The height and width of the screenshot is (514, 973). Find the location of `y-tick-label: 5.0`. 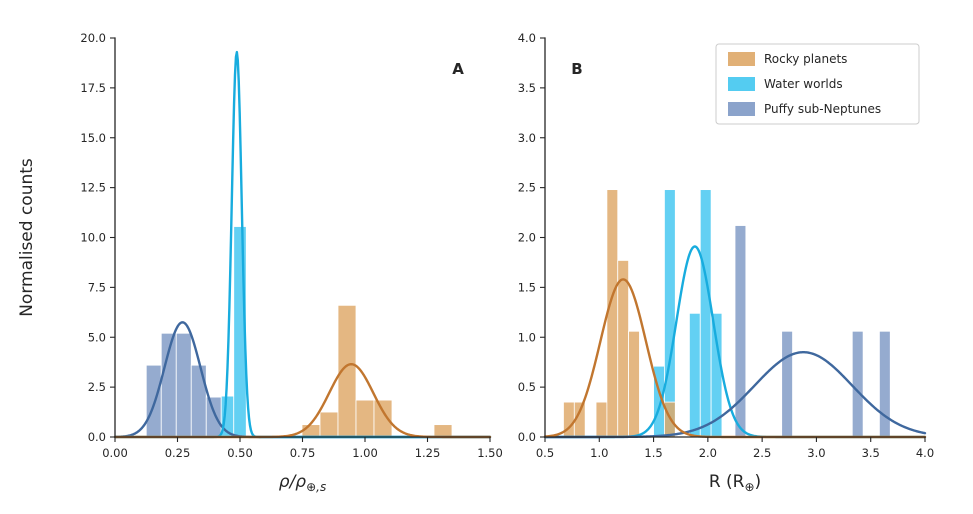

y-tick-label: 5.0 is located at coordinates (97, 337).